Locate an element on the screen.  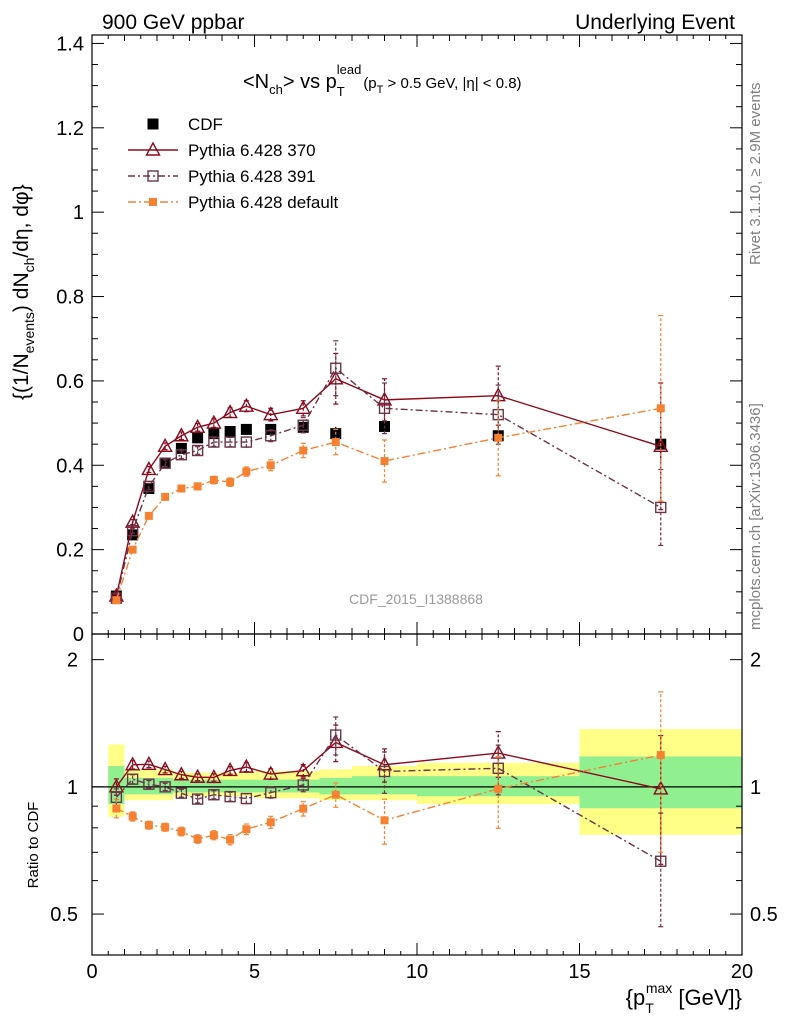
y-tick-label: 0.6 is located at coordinates (70, 382).